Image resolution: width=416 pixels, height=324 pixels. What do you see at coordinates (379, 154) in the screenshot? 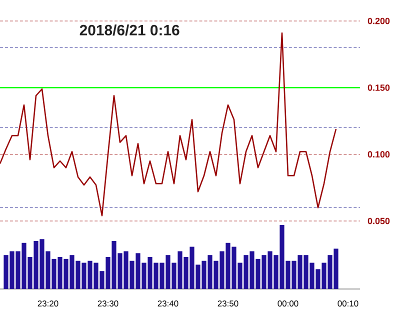
I see `y-tick-label: 0.100` at bounding box center [379, 154].